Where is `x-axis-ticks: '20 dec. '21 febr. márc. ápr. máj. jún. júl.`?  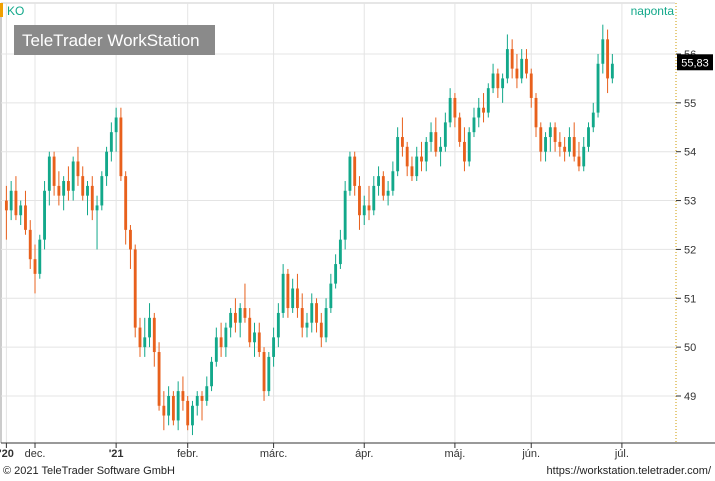 x-axis-ticks: '20 dec. '21 febr. márc. ápr. máj. jún. júl. is located at coordinates (314, 451).